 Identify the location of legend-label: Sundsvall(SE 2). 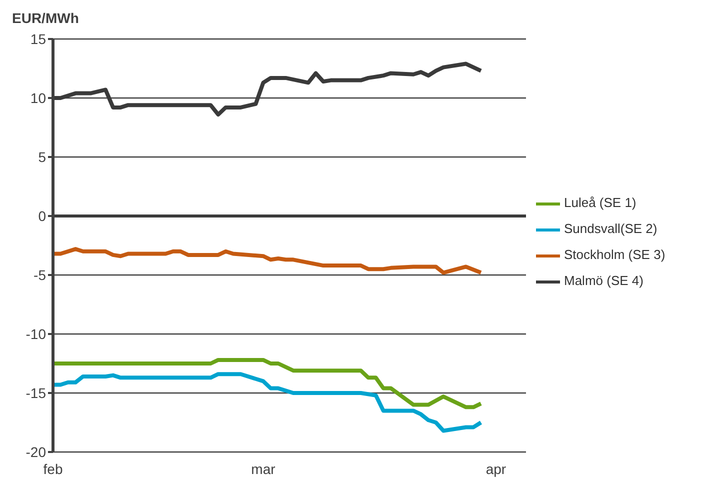
(611, 228).